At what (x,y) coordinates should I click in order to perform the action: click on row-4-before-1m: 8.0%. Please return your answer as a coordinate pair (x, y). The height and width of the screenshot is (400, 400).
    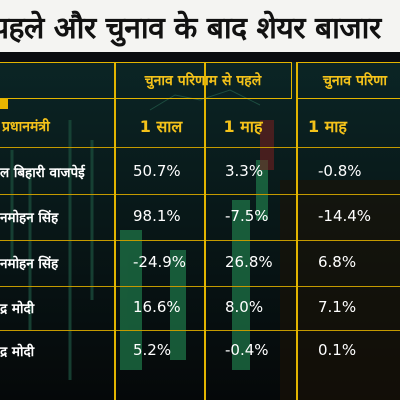
    Looking at the image, I should click on (244, 307).